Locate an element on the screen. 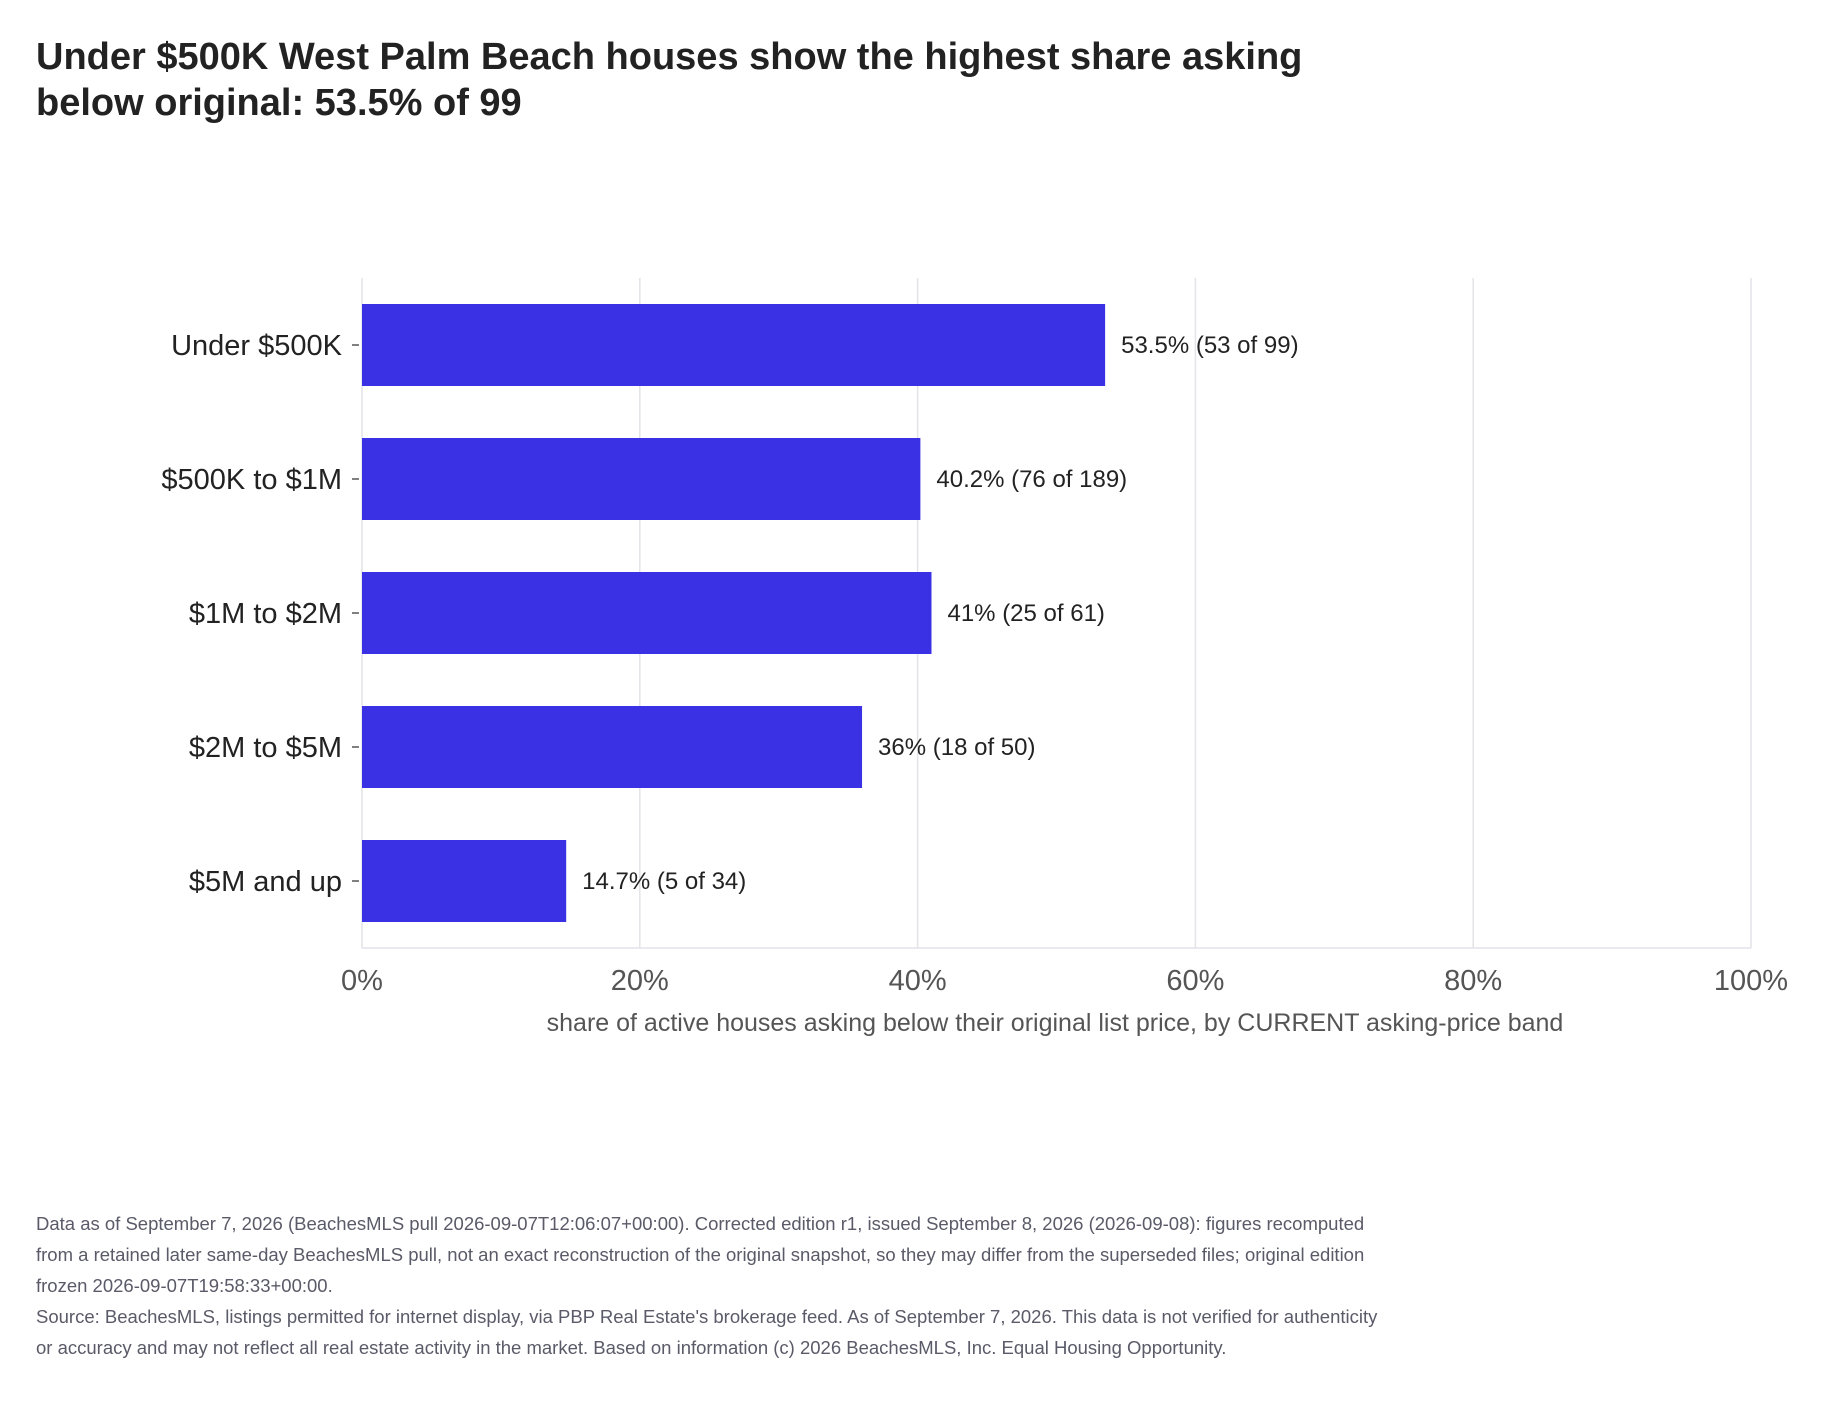 The width and height of the screenshot is (1821, 1418). category-label: $1M to $2M is located at coordinates (265, 614).